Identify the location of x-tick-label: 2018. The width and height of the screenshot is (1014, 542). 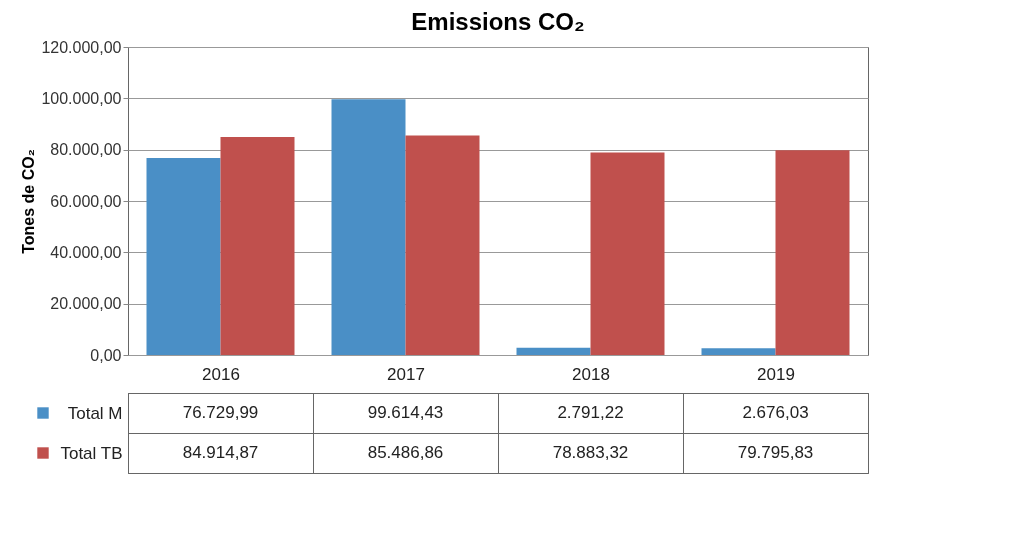
(591, 374).